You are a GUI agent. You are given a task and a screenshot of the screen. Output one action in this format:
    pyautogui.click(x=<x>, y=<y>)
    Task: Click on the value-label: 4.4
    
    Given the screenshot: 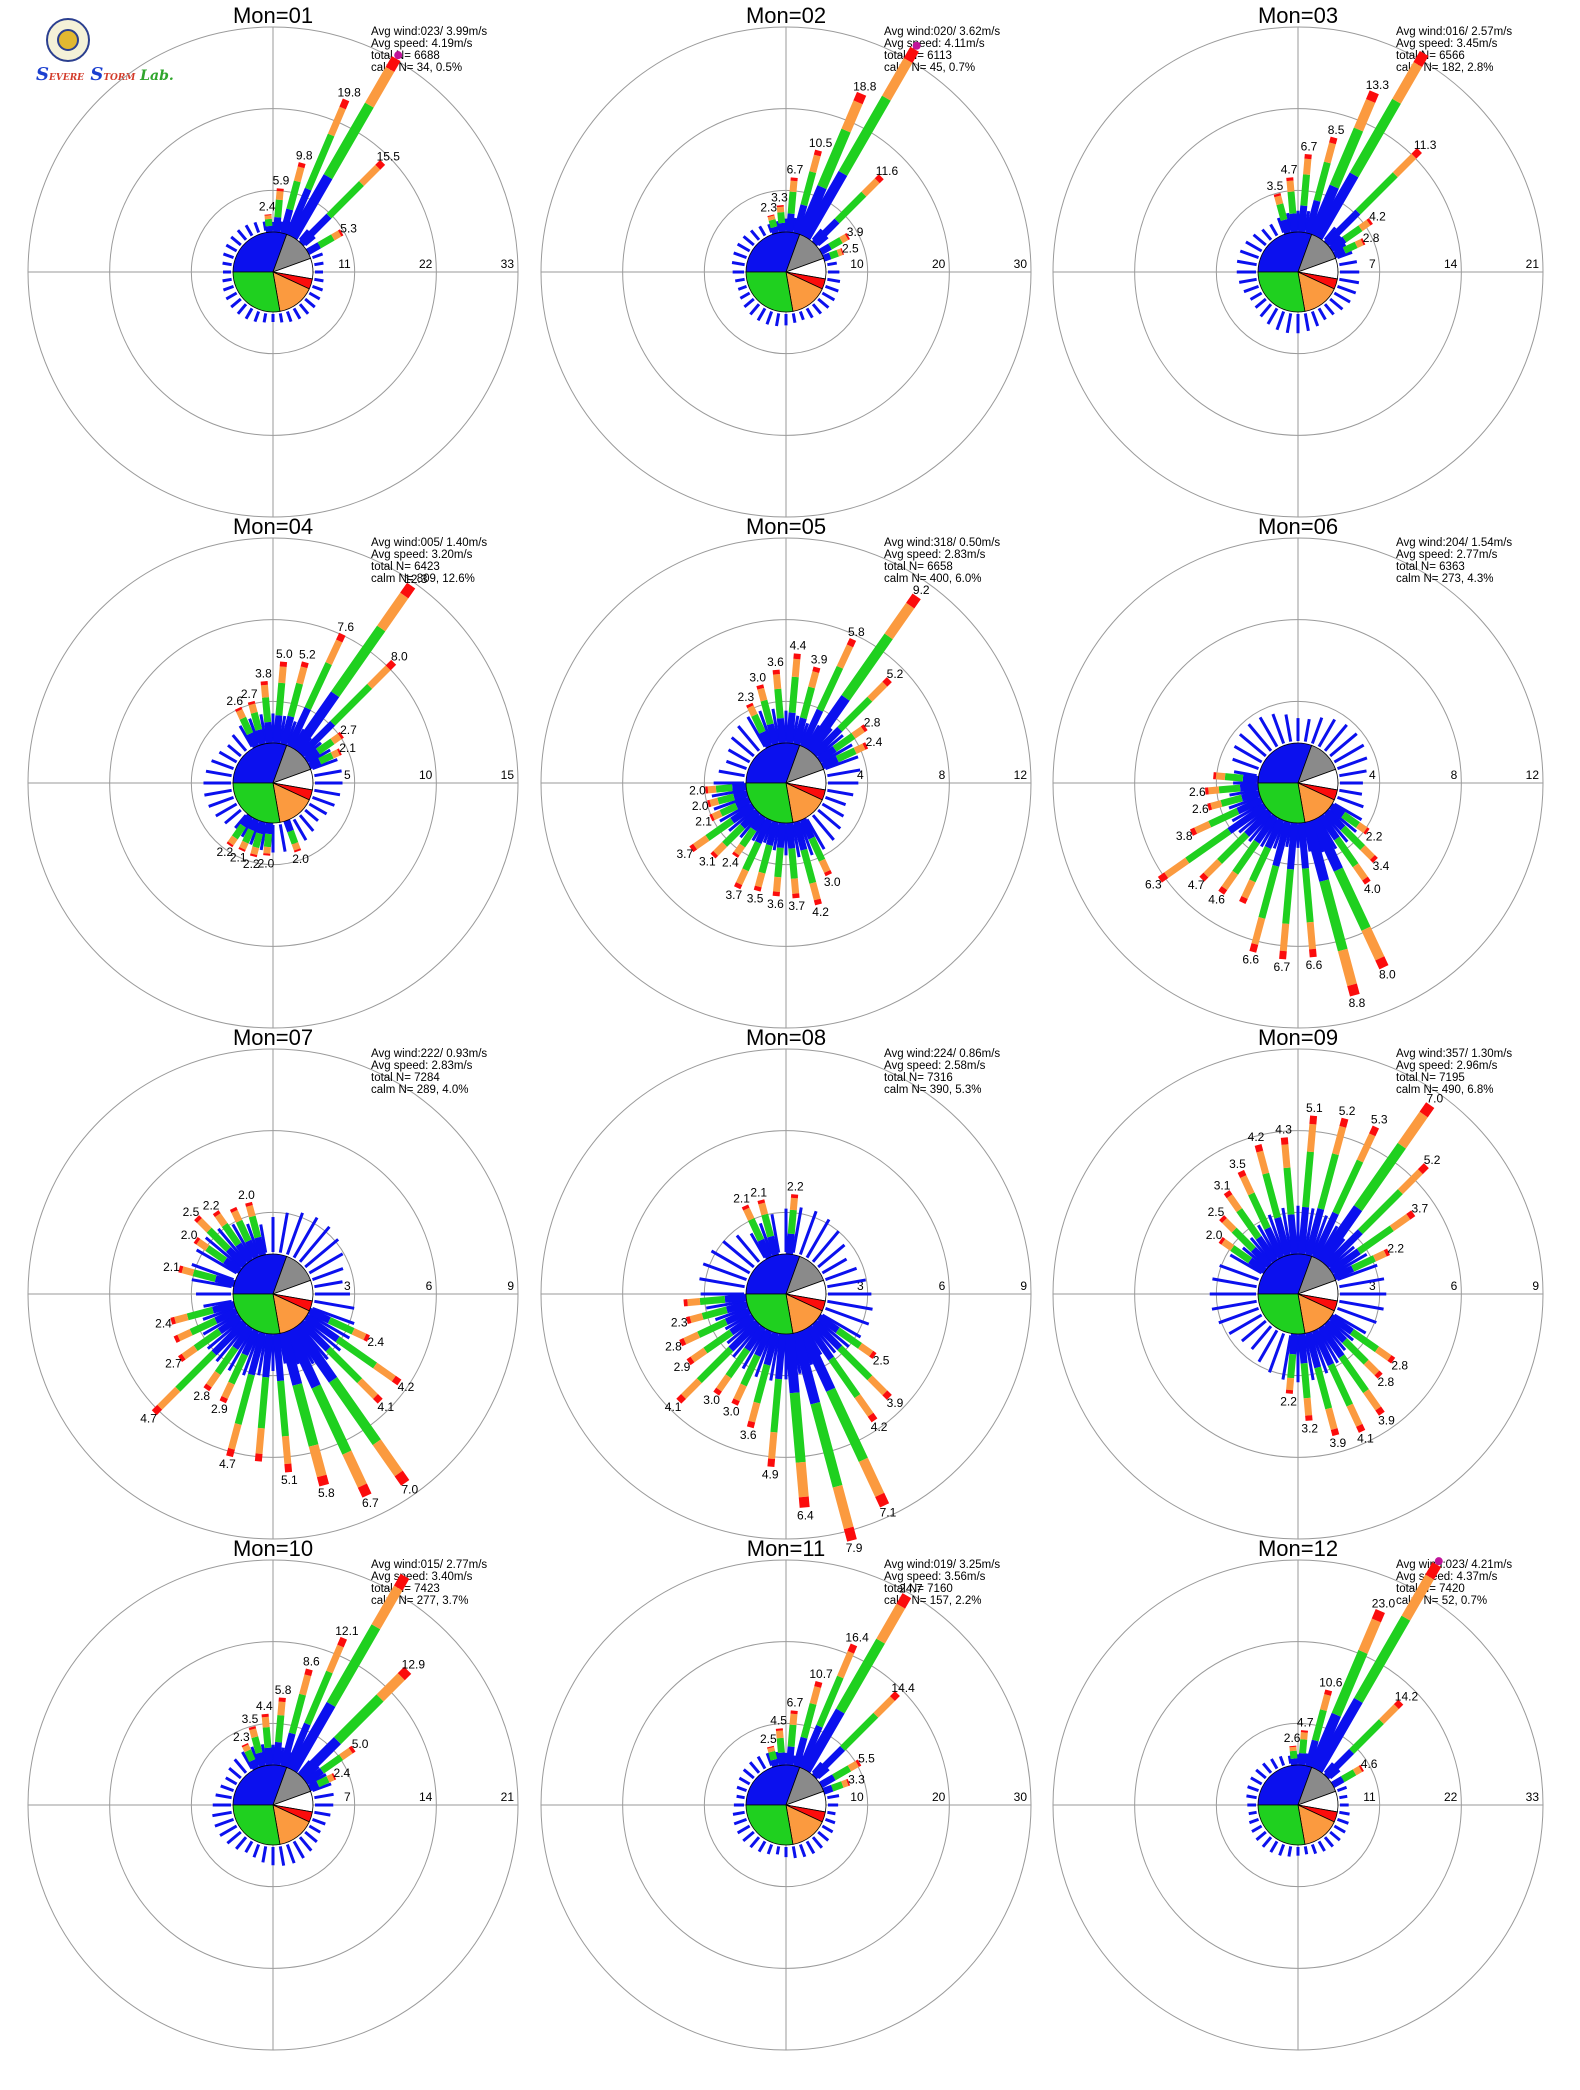 What is the action you would take?
    pyautogui.click(x=798, y=646)
    